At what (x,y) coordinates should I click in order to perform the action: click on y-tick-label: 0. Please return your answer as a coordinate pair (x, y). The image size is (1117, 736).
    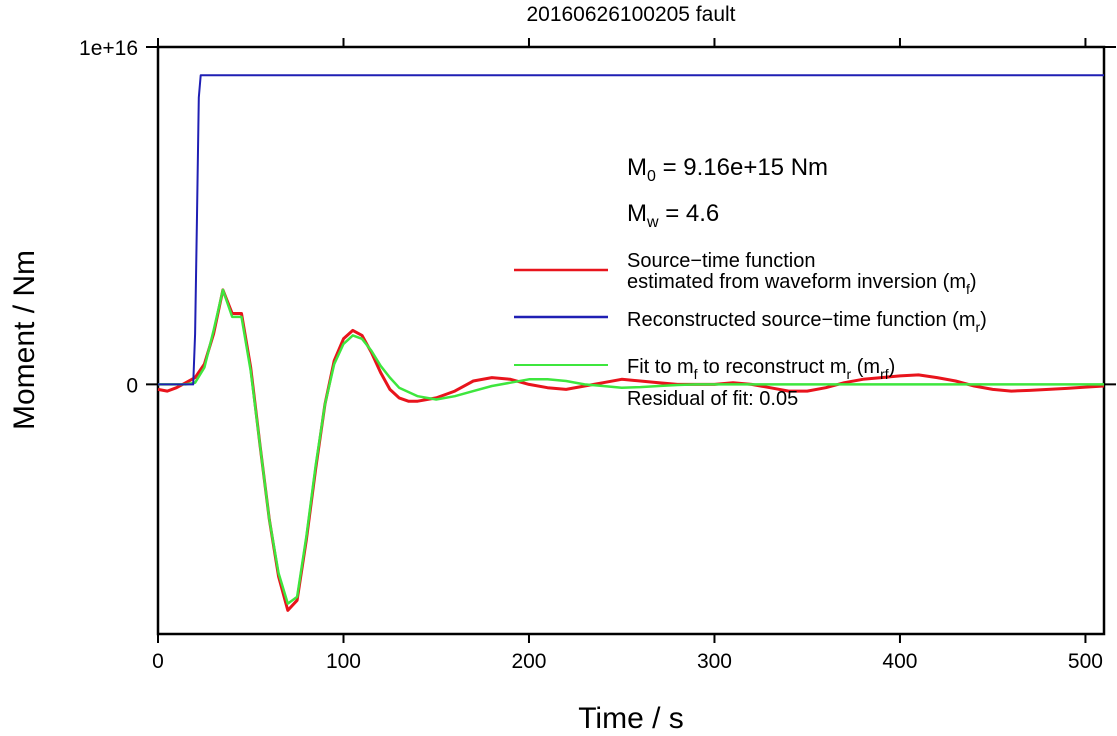
    Looking at the image, I should click on (132, 385).